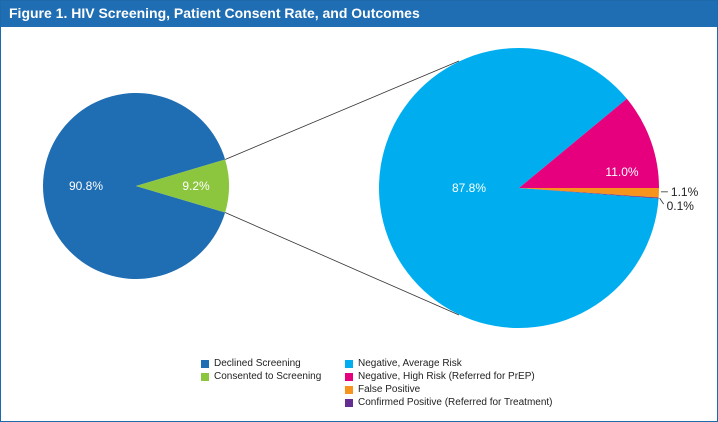 This screenshot has height=422, width=718. I want to click on legend-item-false-positive: False Positive, so click(449, 389).